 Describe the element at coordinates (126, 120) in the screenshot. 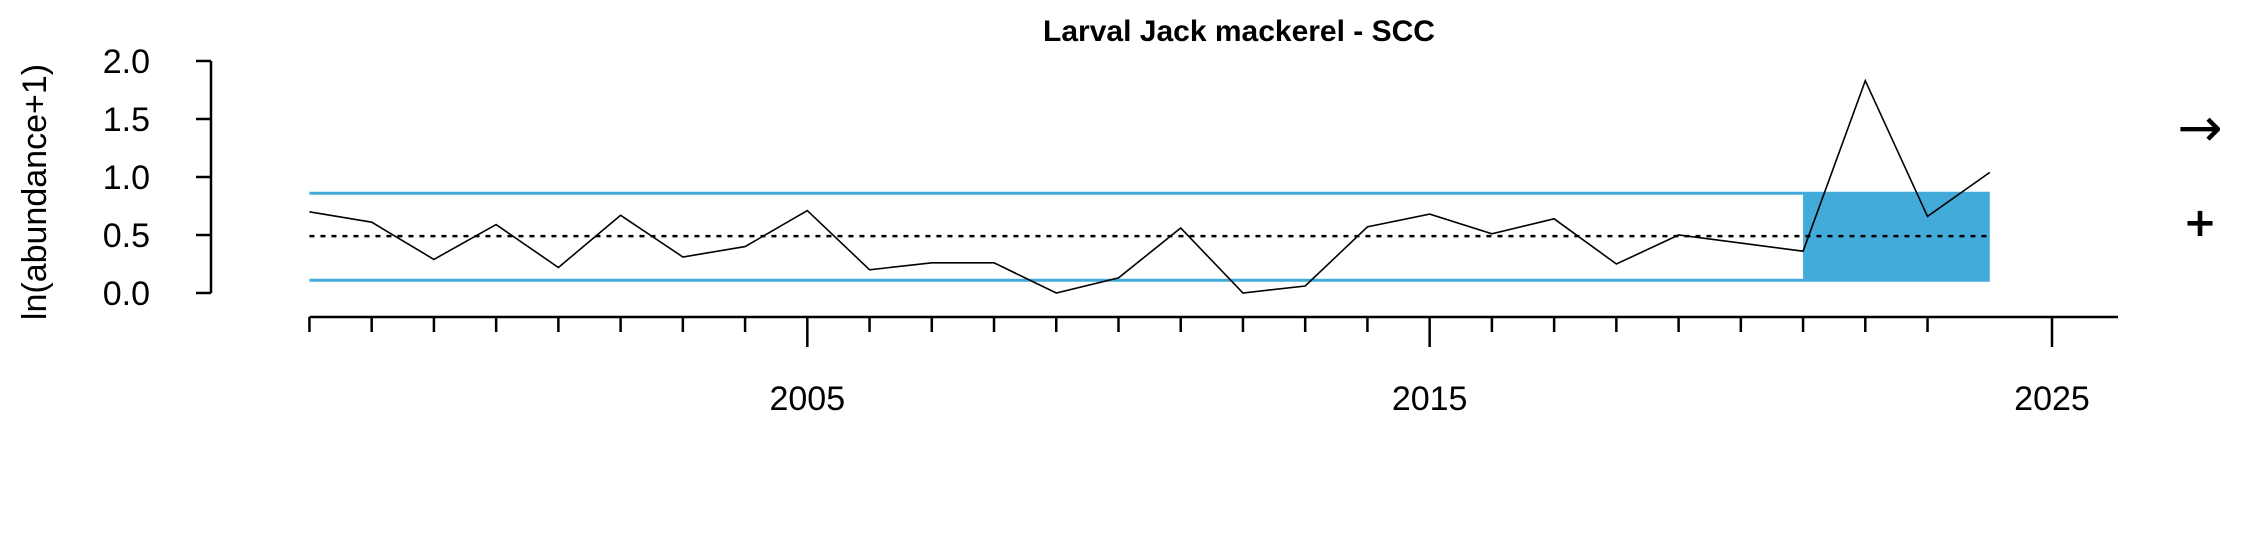

I see `y-tick-label: 1.5` at that location.